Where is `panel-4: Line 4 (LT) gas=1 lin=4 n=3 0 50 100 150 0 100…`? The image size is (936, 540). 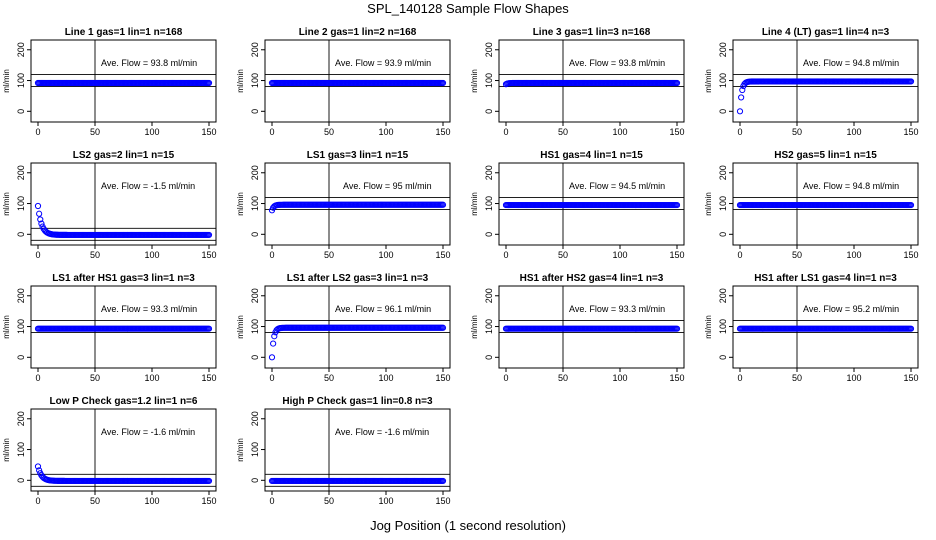 panel-4: Line 4 (LT) gas=1 lin=4 n=3 0 50 100 150 0 100… is located at coordinates (811, 82).